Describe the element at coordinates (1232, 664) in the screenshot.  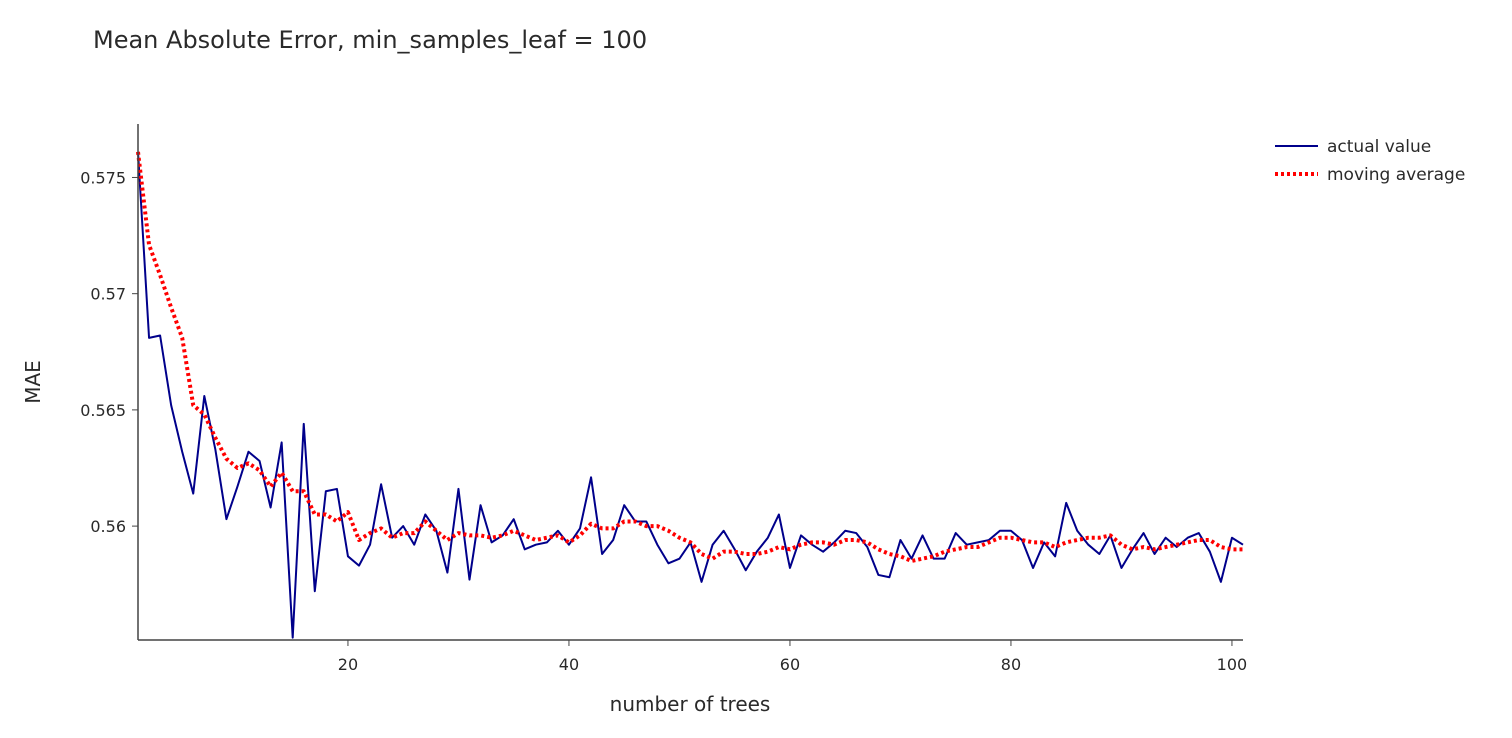
I see `x-tick-label: 100` at that location.